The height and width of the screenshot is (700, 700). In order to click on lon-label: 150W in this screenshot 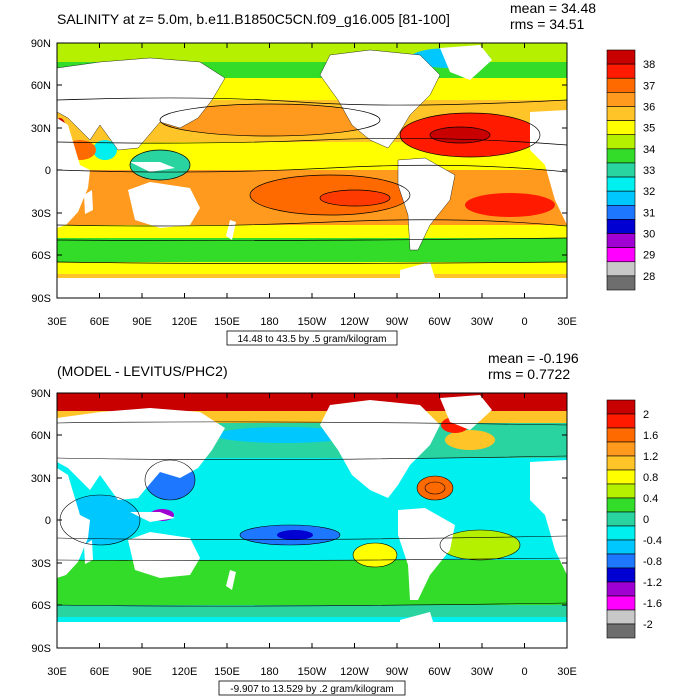, I will do `click(312, 672)`.